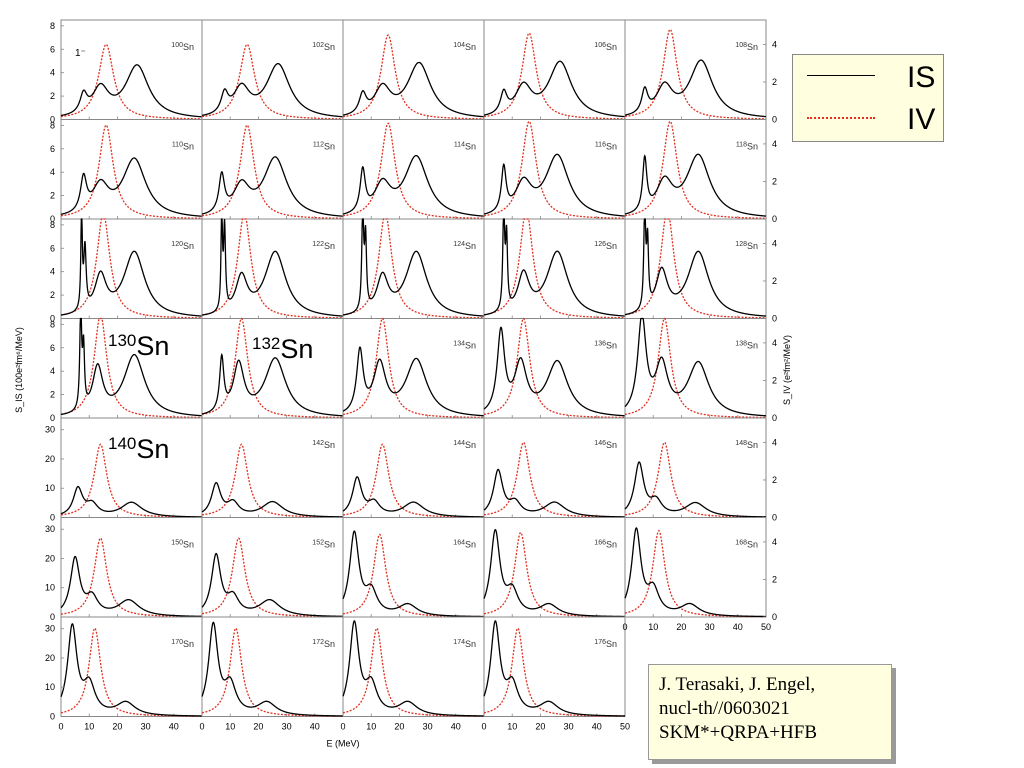 This screenshot has width=1024, height=768. Describe the element at coordinates (459, 642) in the screenshot. I see `panel-label-mass: 174` at that location.